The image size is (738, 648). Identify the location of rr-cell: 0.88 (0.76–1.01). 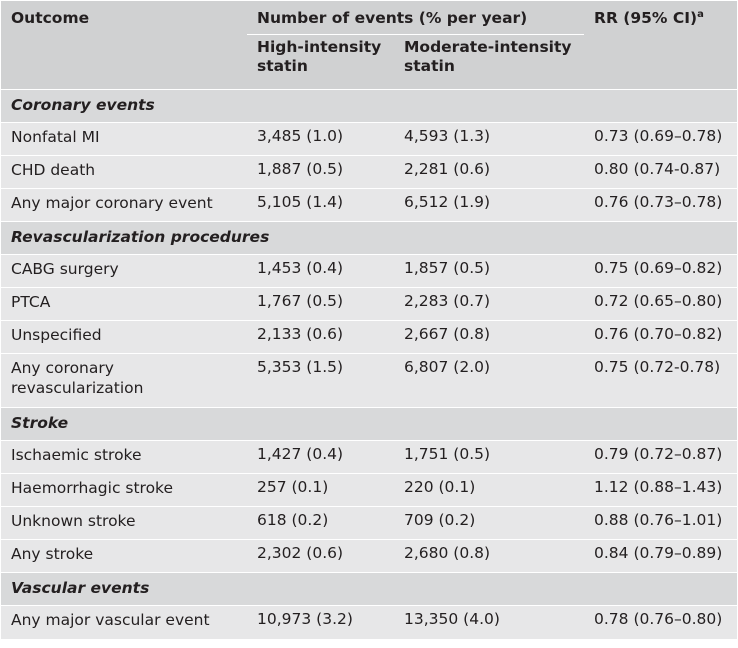
(661, 523).